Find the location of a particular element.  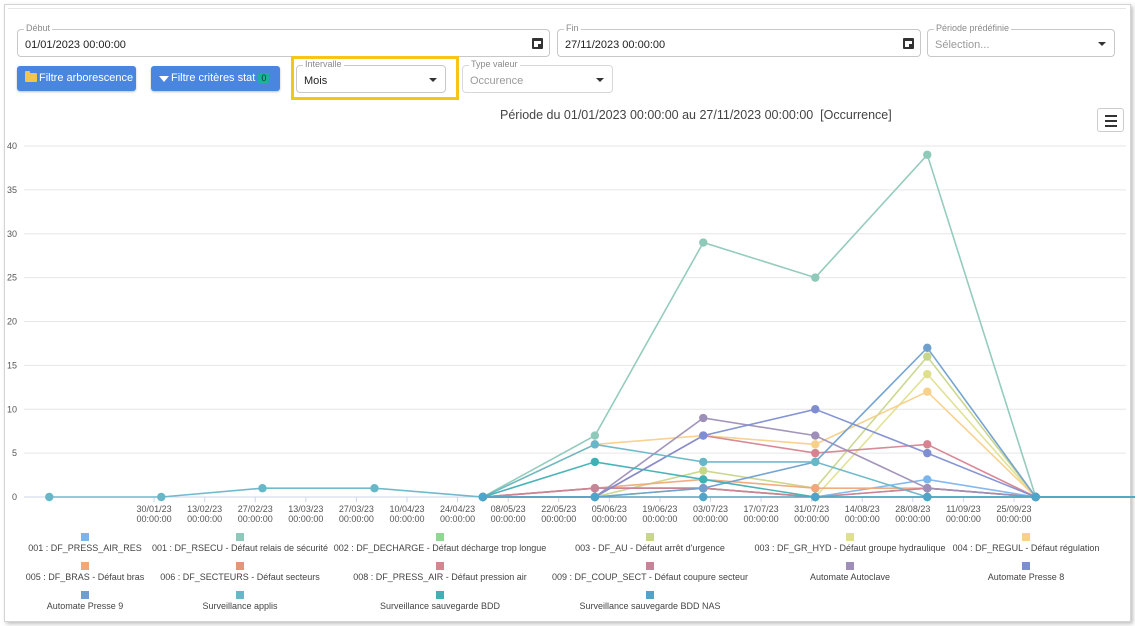

filtre-criteres-button: Filtre critères stat 0 is located at coordinates (215, 78).